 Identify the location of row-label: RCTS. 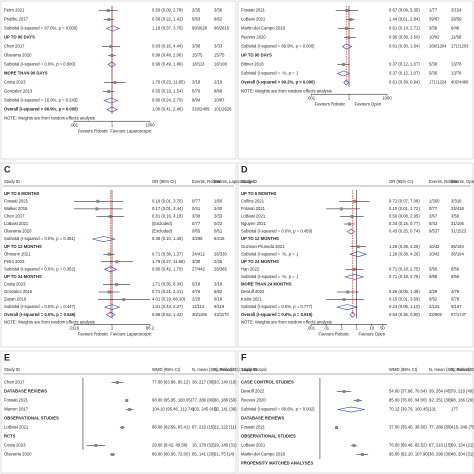
(10, 436).